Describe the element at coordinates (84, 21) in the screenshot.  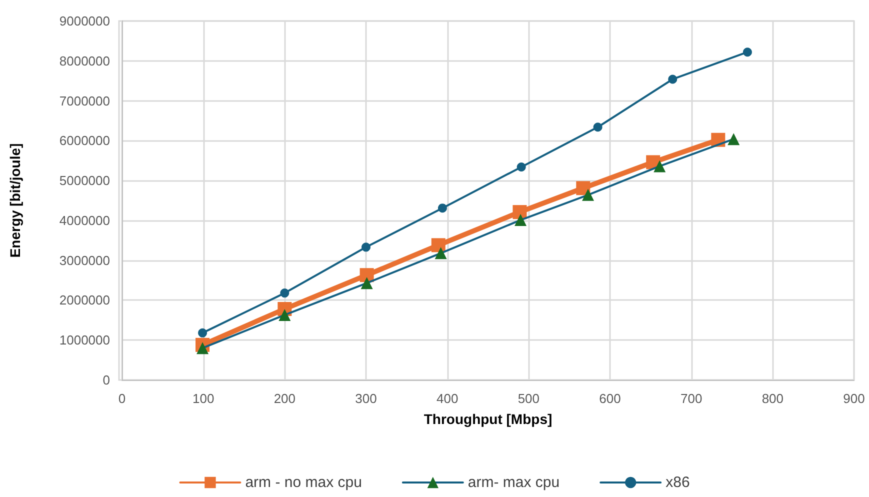
I see `y-tick-label: 9000000` at that location.